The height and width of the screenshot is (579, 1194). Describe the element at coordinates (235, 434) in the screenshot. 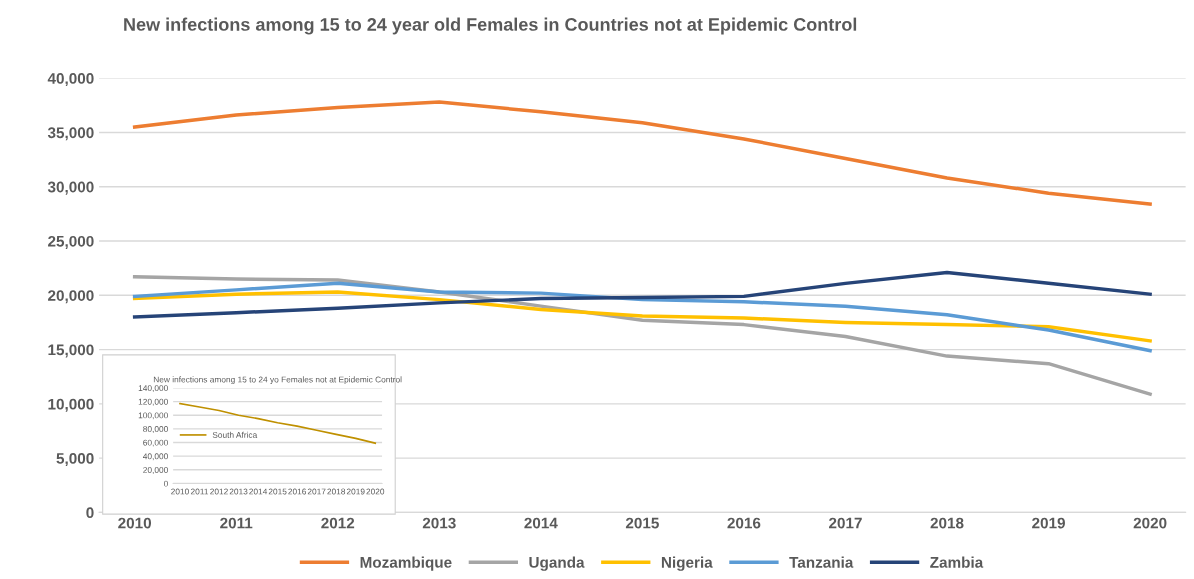

I see `legend-label: South Africa` at that location.